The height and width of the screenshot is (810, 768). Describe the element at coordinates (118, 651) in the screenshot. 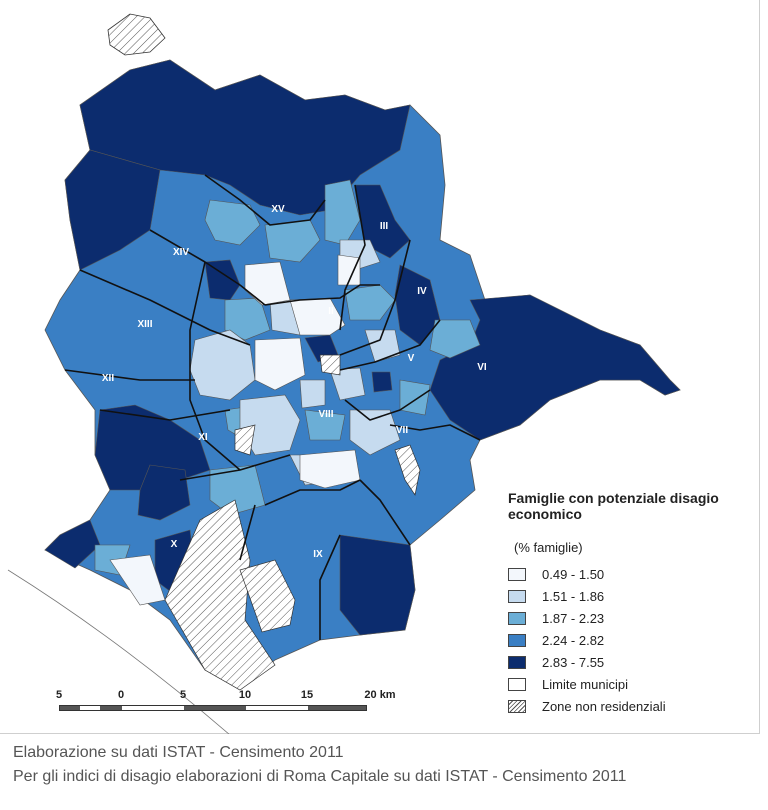

I see `coastline` at that location.